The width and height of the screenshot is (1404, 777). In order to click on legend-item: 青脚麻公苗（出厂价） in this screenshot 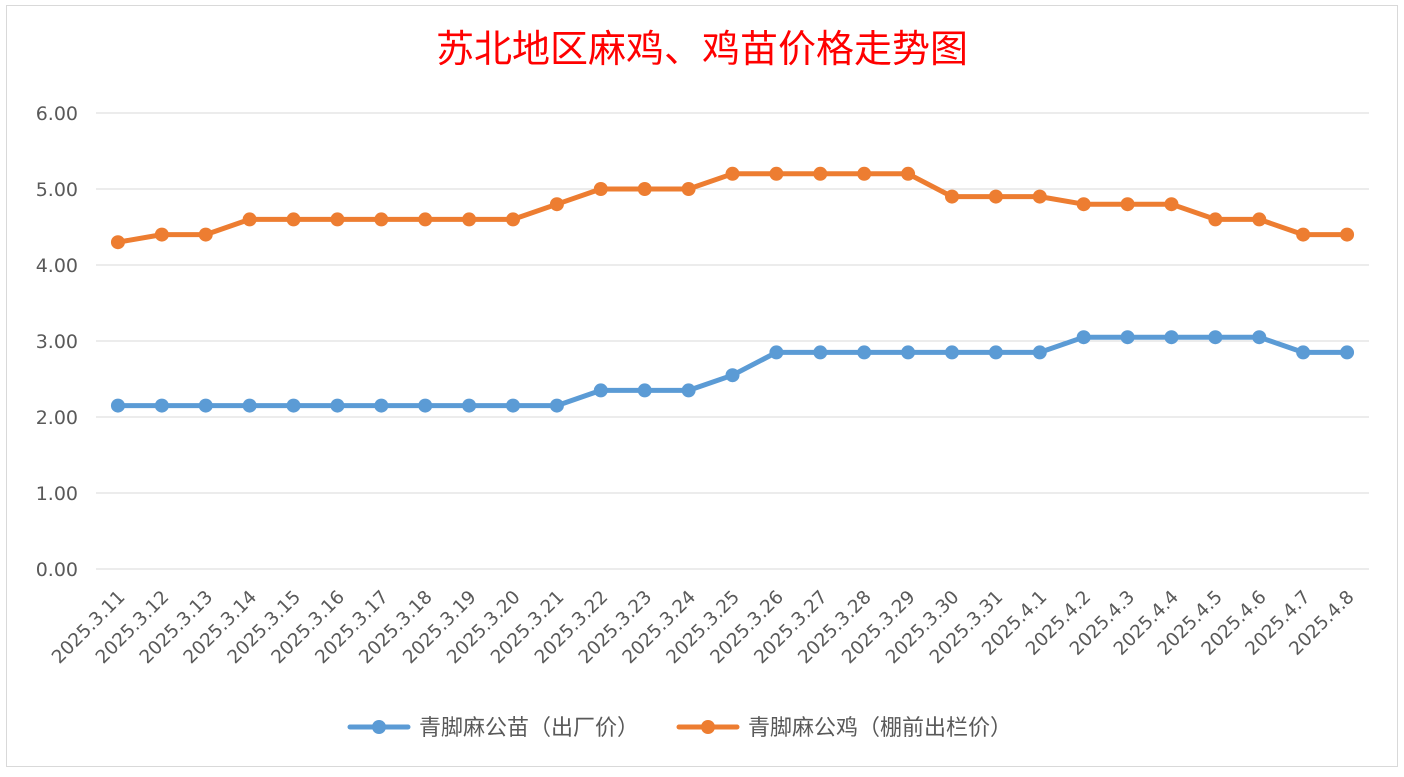, I will do `click(493, 728)`.